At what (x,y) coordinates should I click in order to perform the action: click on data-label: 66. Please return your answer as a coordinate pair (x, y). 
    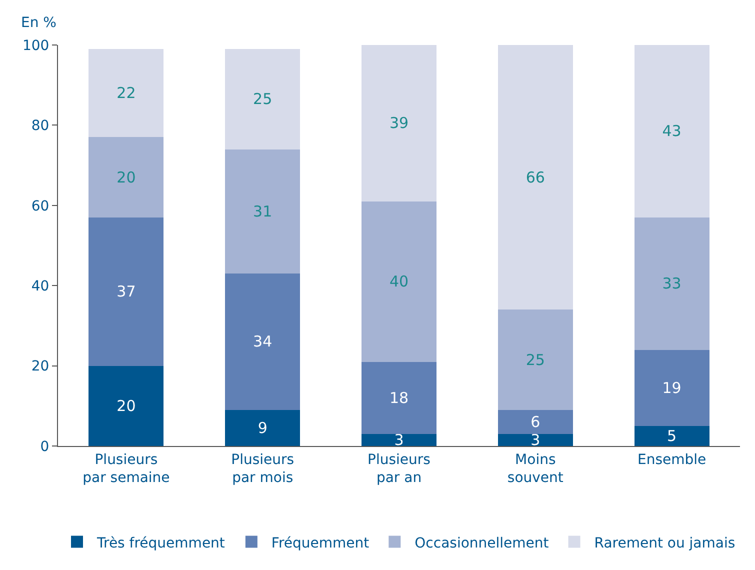
    Looking at the image, I should click on (535, 177).